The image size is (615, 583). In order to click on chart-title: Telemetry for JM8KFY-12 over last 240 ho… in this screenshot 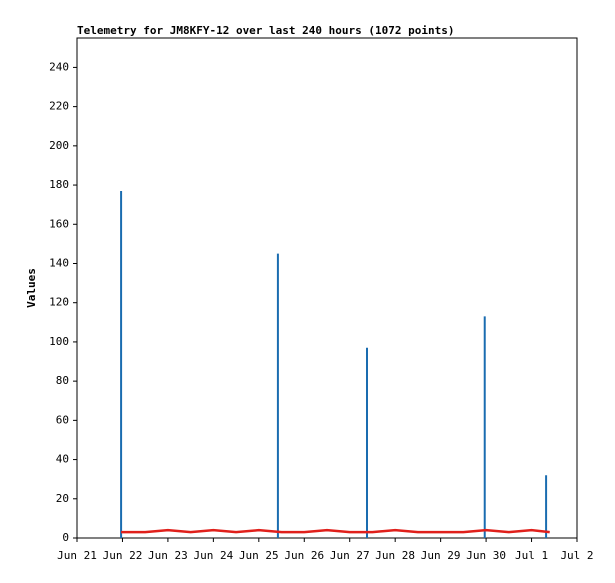, I will do `click(266, 30)`.